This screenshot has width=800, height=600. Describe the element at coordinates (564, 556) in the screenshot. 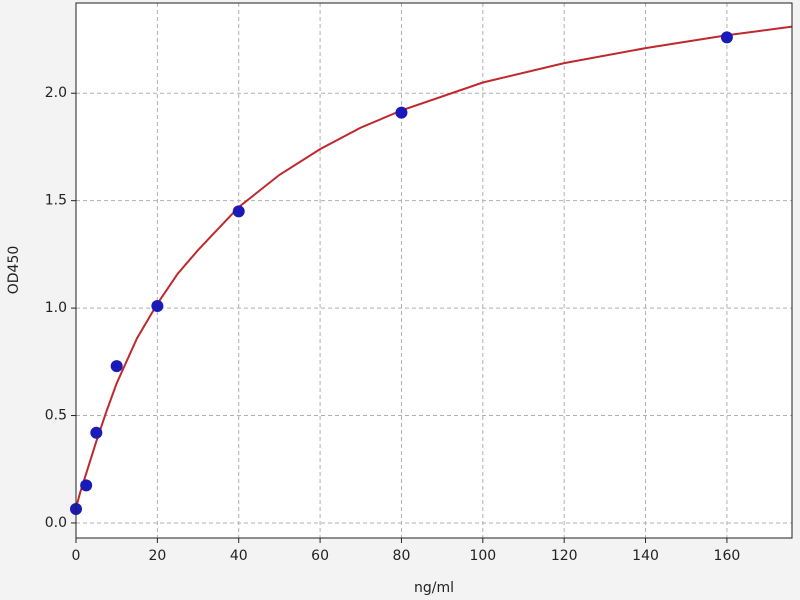

I see `x-tick-label: 120` at that location.